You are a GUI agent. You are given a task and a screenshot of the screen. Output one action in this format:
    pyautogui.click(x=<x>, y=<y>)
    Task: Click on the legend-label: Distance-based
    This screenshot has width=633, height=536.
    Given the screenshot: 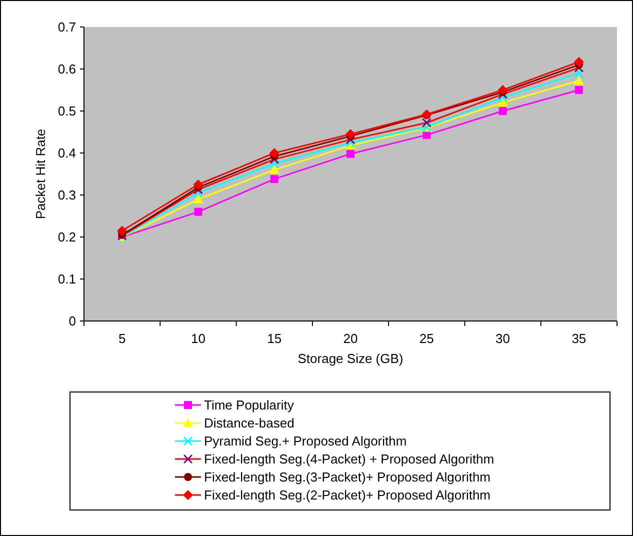 What is the action you would take?
    pyautogui.click(x=249, y=423)
    